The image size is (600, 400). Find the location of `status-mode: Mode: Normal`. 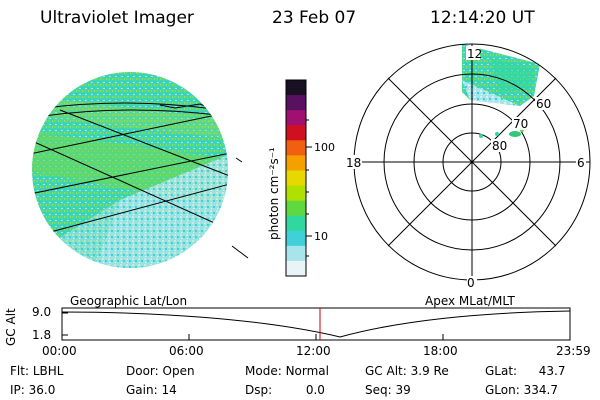

status-mode: Mode: Normal is located at coordinates (287, 371).